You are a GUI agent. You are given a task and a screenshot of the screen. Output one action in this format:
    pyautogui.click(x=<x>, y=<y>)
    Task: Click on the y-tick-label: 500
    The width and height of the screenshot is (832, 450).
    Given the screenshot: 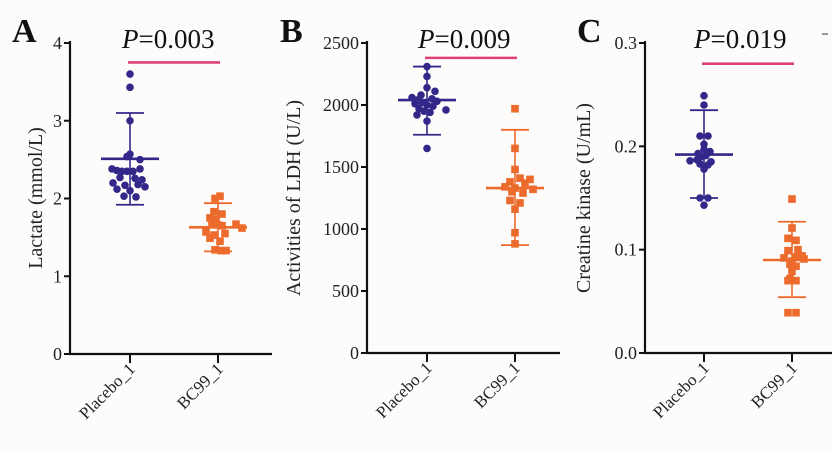 What is the action you would take?
    pyautogui.click(x=345, y=291)
    